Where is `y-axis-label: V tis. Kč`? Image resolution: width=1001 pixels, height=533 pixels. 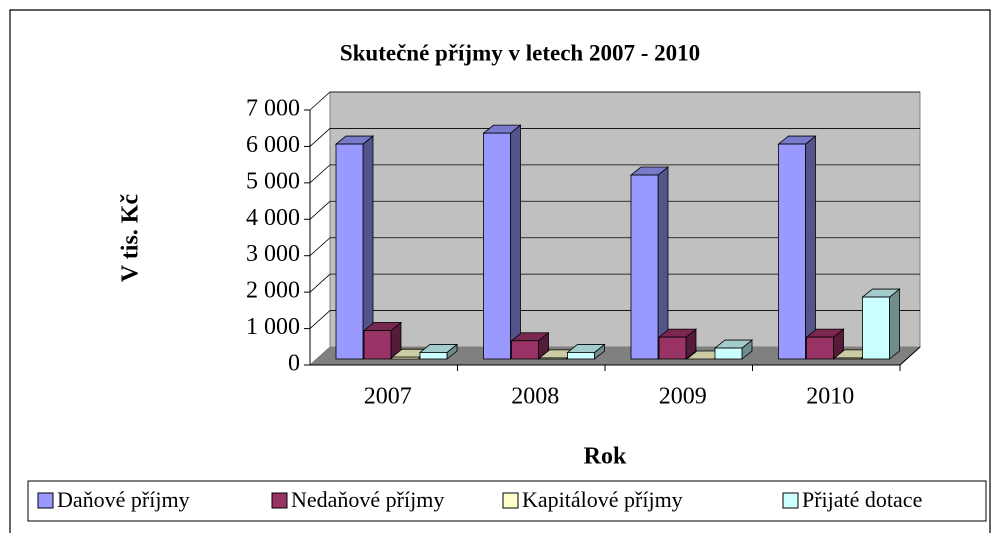 y-axis-label: V tis. Kč is located at coordinates (131, 238).